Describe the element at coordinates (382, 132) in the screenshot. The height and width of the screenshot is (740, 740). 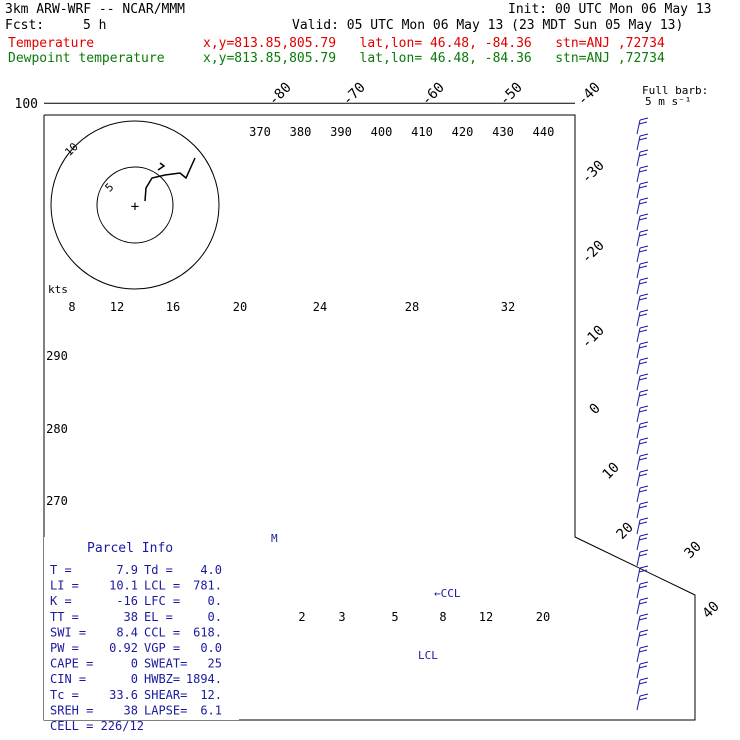
I see `theta-label: 400` at that location.